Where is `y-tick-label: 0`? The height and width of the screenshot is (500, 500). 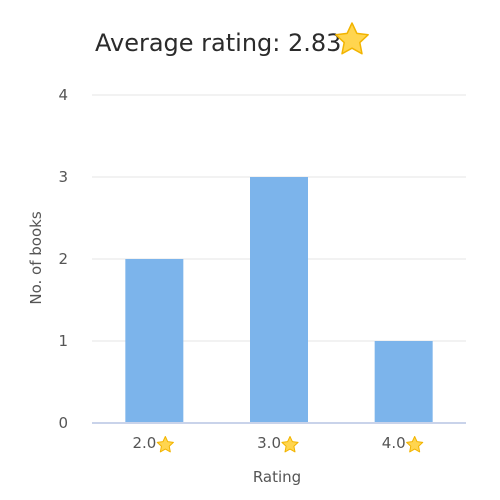 y-tick-label: 0 is located at coordinates (63, 423).